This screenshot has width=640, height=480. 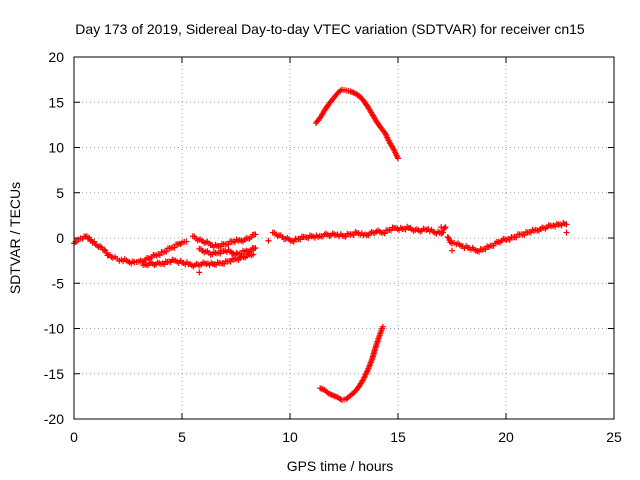 I want to click on x-tick-label: 25, so click(x=614, y=437).